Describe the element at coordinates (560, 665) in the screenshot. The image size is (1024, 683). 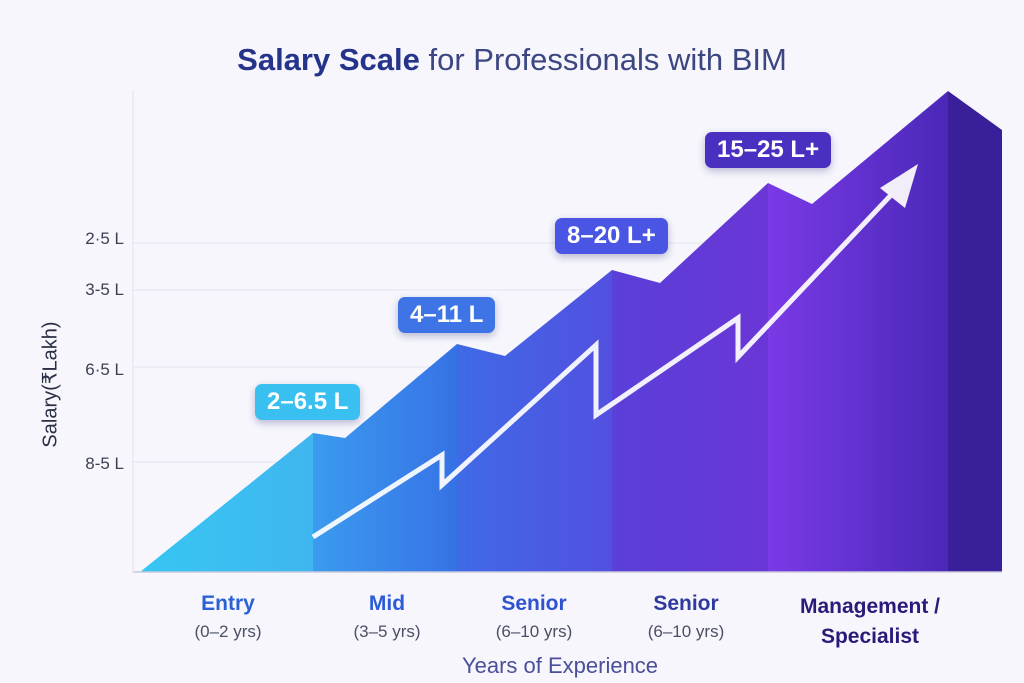
I see `x-axis-label: Years of Experience` at that location.